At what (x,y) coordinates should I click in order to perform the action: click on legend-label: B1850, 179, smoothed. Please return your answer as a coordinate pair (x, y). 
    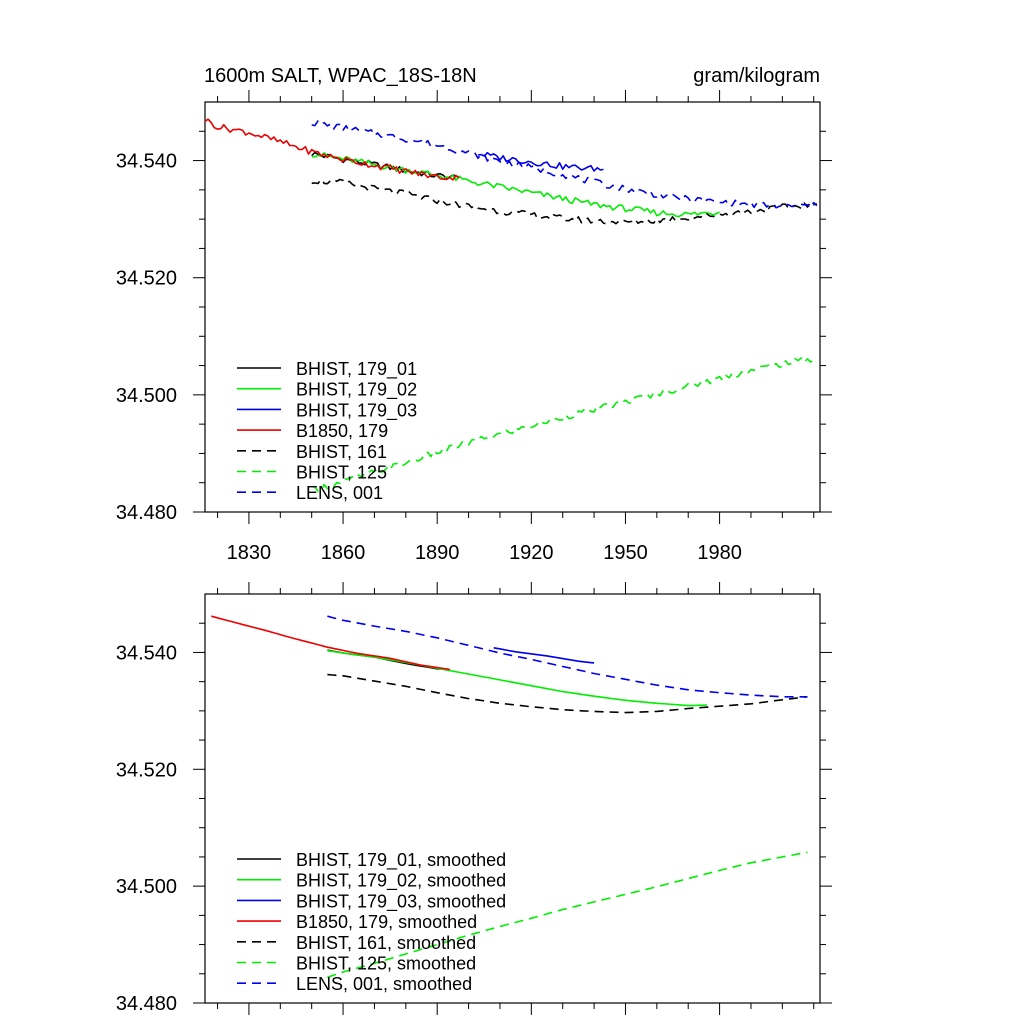
    Looking at the image, I should click on (386, 922).